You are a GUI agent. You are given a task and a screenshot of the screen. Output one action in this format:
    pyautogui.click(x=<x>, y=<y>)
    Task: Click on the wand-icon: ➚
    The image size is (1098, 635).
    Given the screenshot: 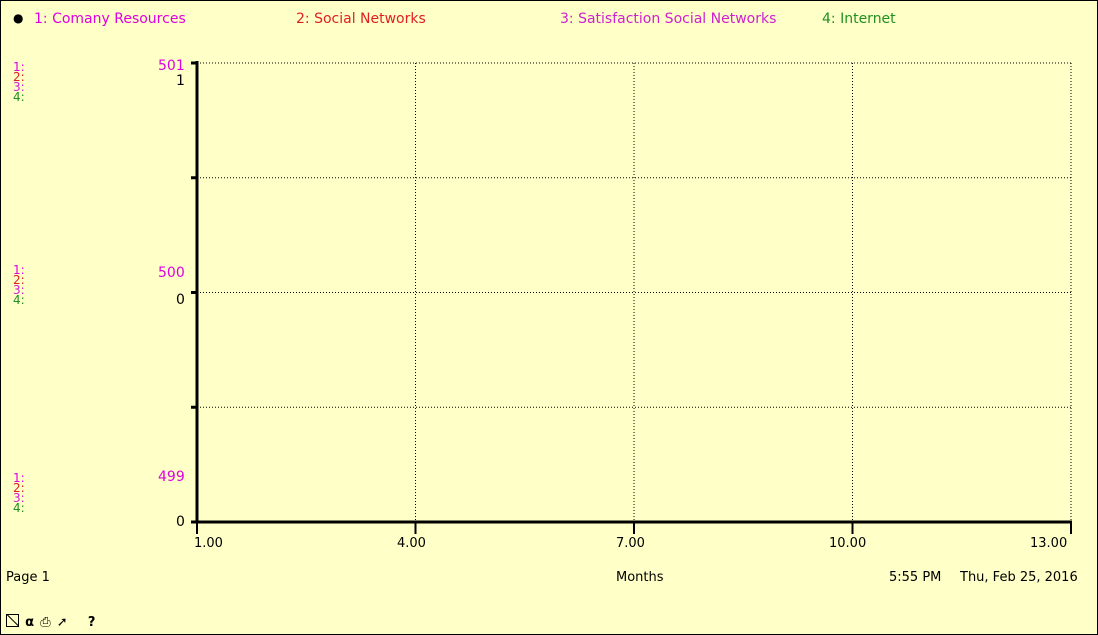 What is the action you would take?
    pyautogui.click(x=62, y=623)
    